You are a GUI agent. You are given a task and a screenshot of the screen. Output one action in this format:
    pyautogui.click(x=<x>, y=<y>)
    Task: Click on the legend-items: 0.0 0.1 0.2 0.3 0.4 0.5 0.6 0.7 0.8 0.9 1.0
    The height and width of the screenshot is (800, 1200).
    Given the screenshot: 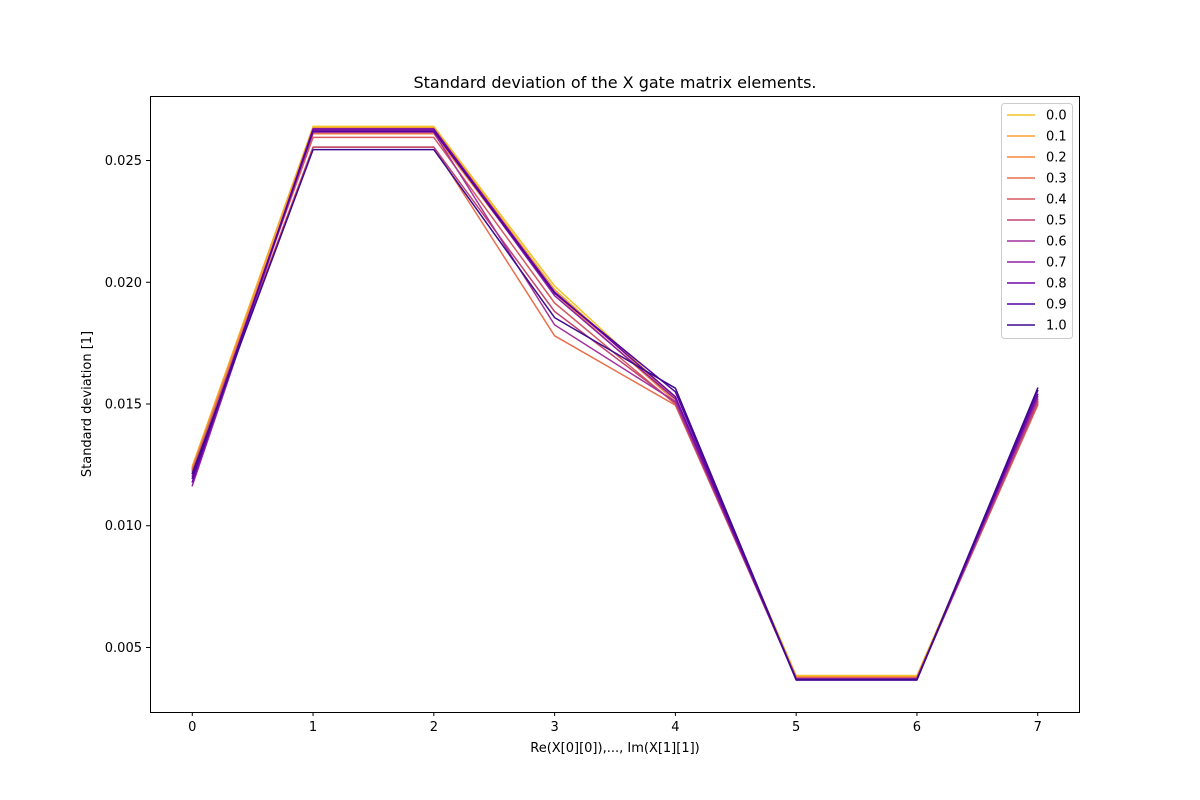 What is the action you would take?
    pyautogui.click(x=1037, y=221)
    